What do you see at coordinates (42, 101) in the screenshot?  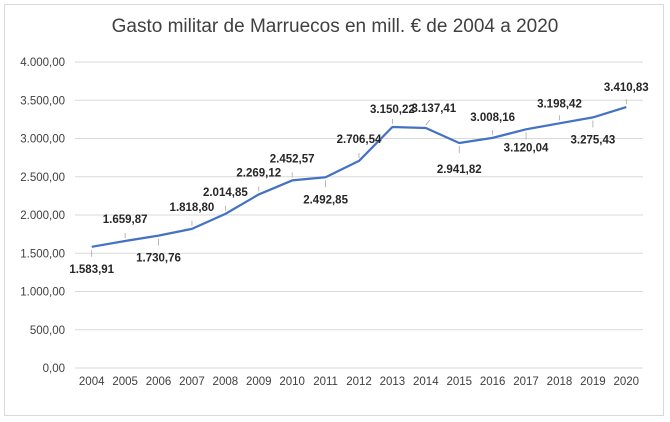 I see `y-tick-label-7: 3.500,00` at bounding box center [42, 101].